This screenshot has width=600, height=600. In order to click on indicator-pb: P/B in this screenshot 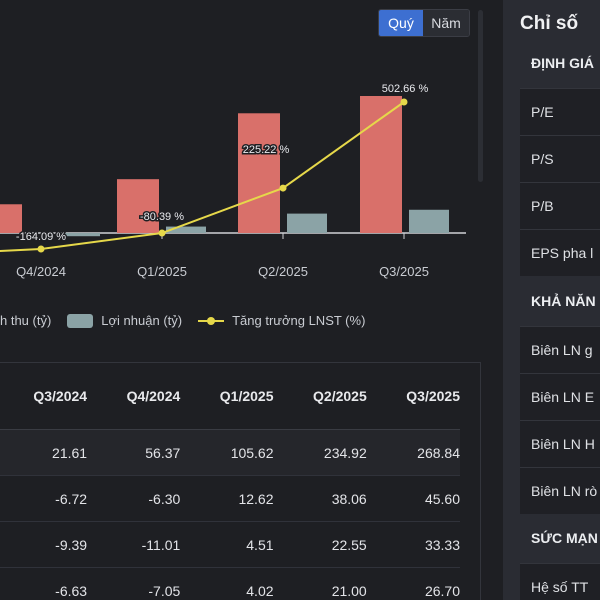, I will do `click(560, 205)`.